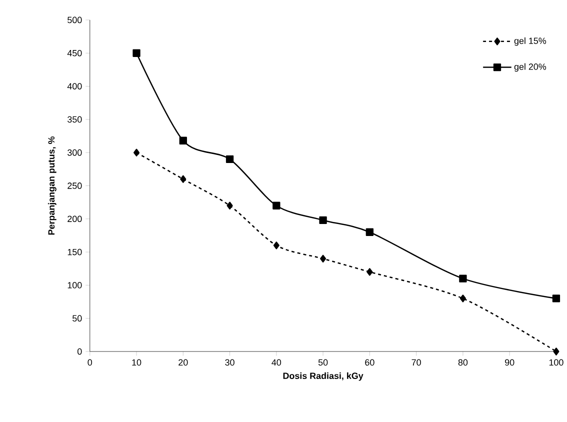  What do you see at coordinates (463, 362) in the screenshot?
I see `x-tick-label: 80` at bounding box center [463, 362].